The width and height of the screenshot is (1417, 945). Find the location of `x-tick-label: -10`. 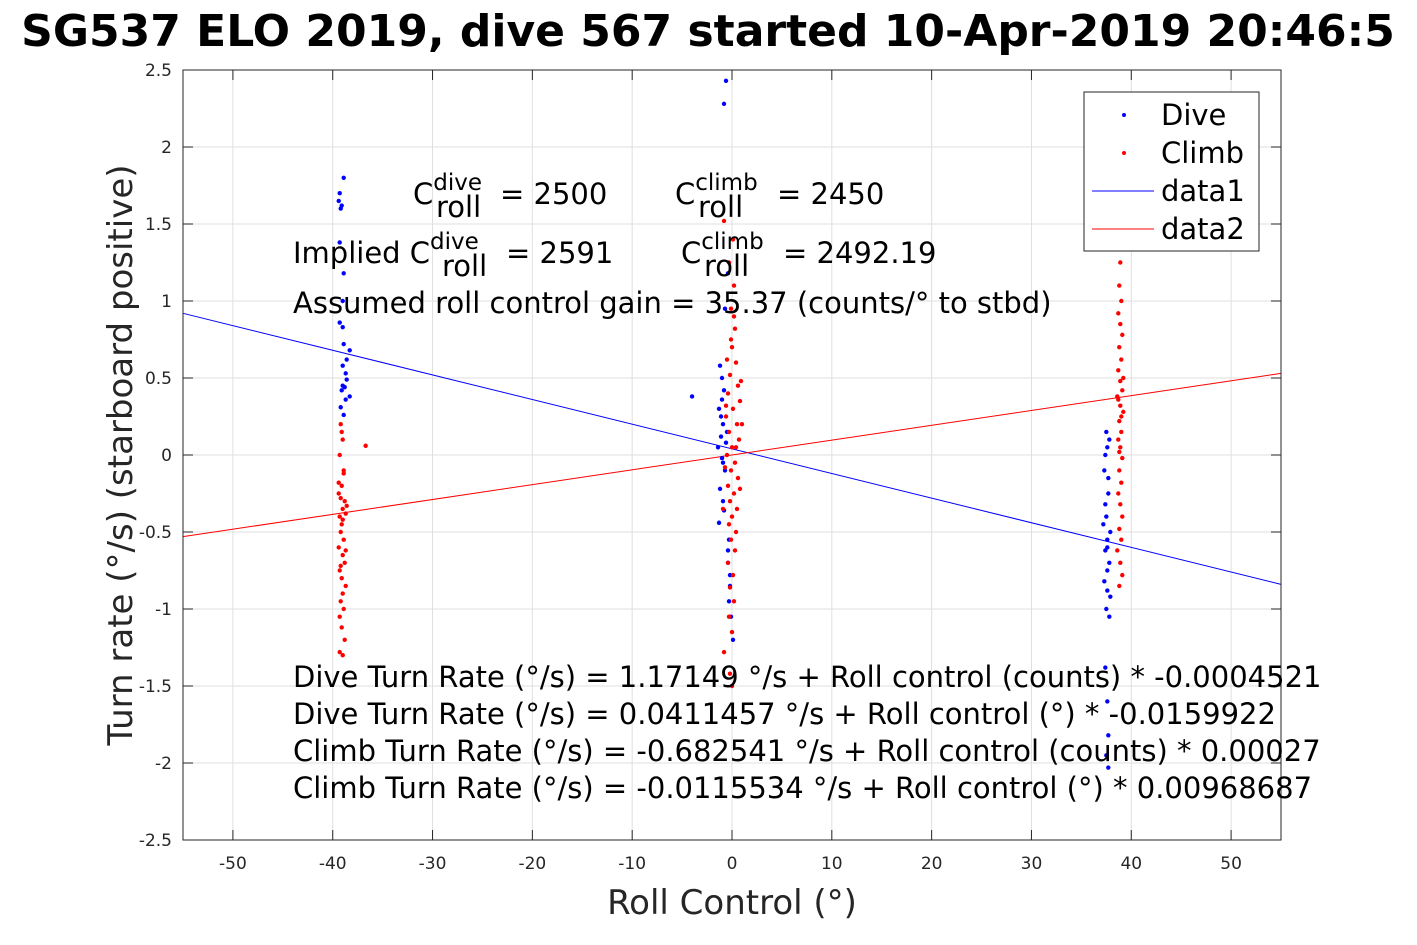

x-tick-label: -10 is located at coordinates (632, 864).